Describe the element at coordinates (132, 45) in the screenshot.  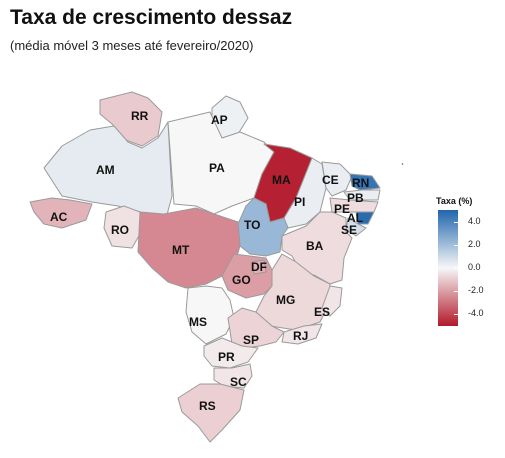
I see `map-subtitle: (média móvel 3 meses até fevereiro/2020)` at that location.